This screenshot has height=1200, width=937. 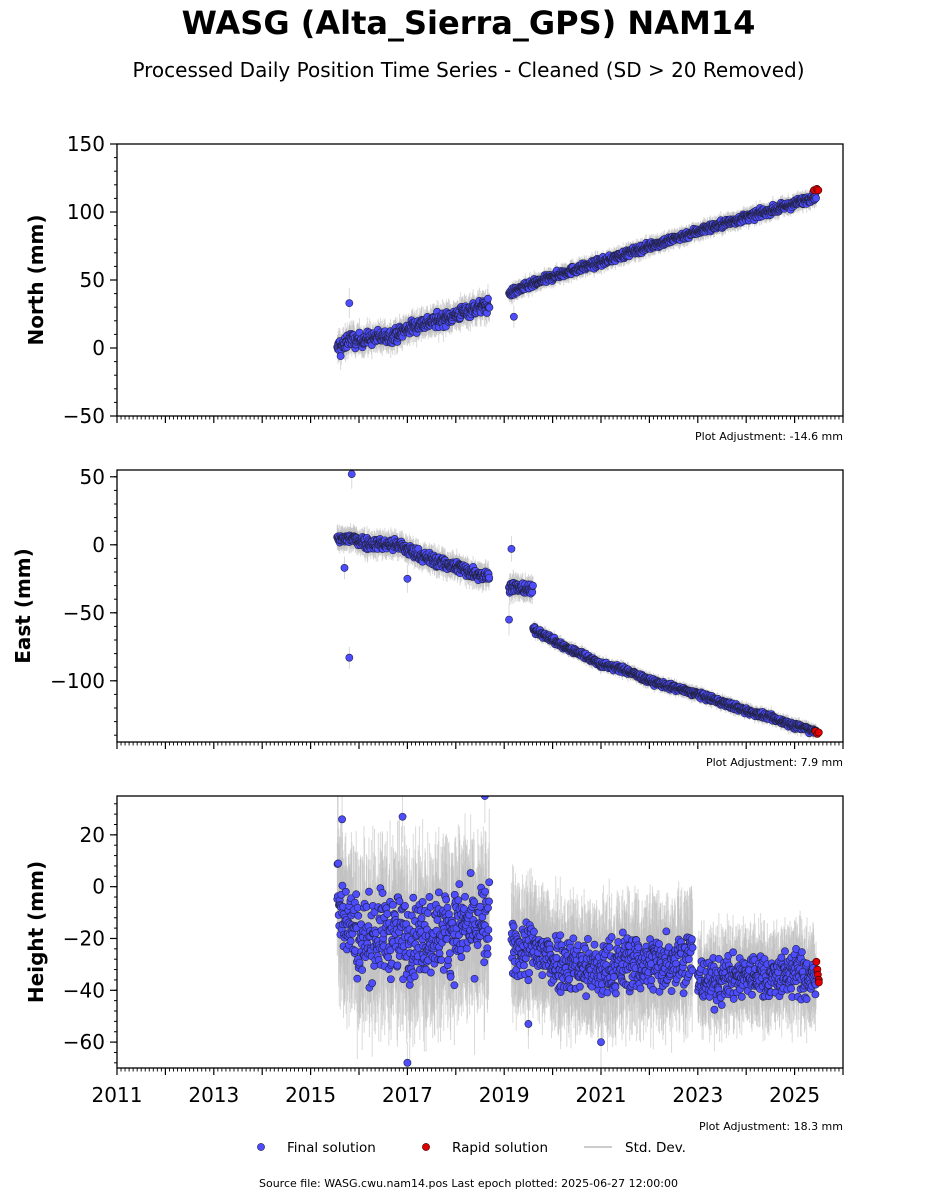 What do you see at coordinates (769, 436) in the screenshot?
I see `plot-adjustment-label: Plot Adjustment: -14.6 mm` at bounding box center [769, 436].